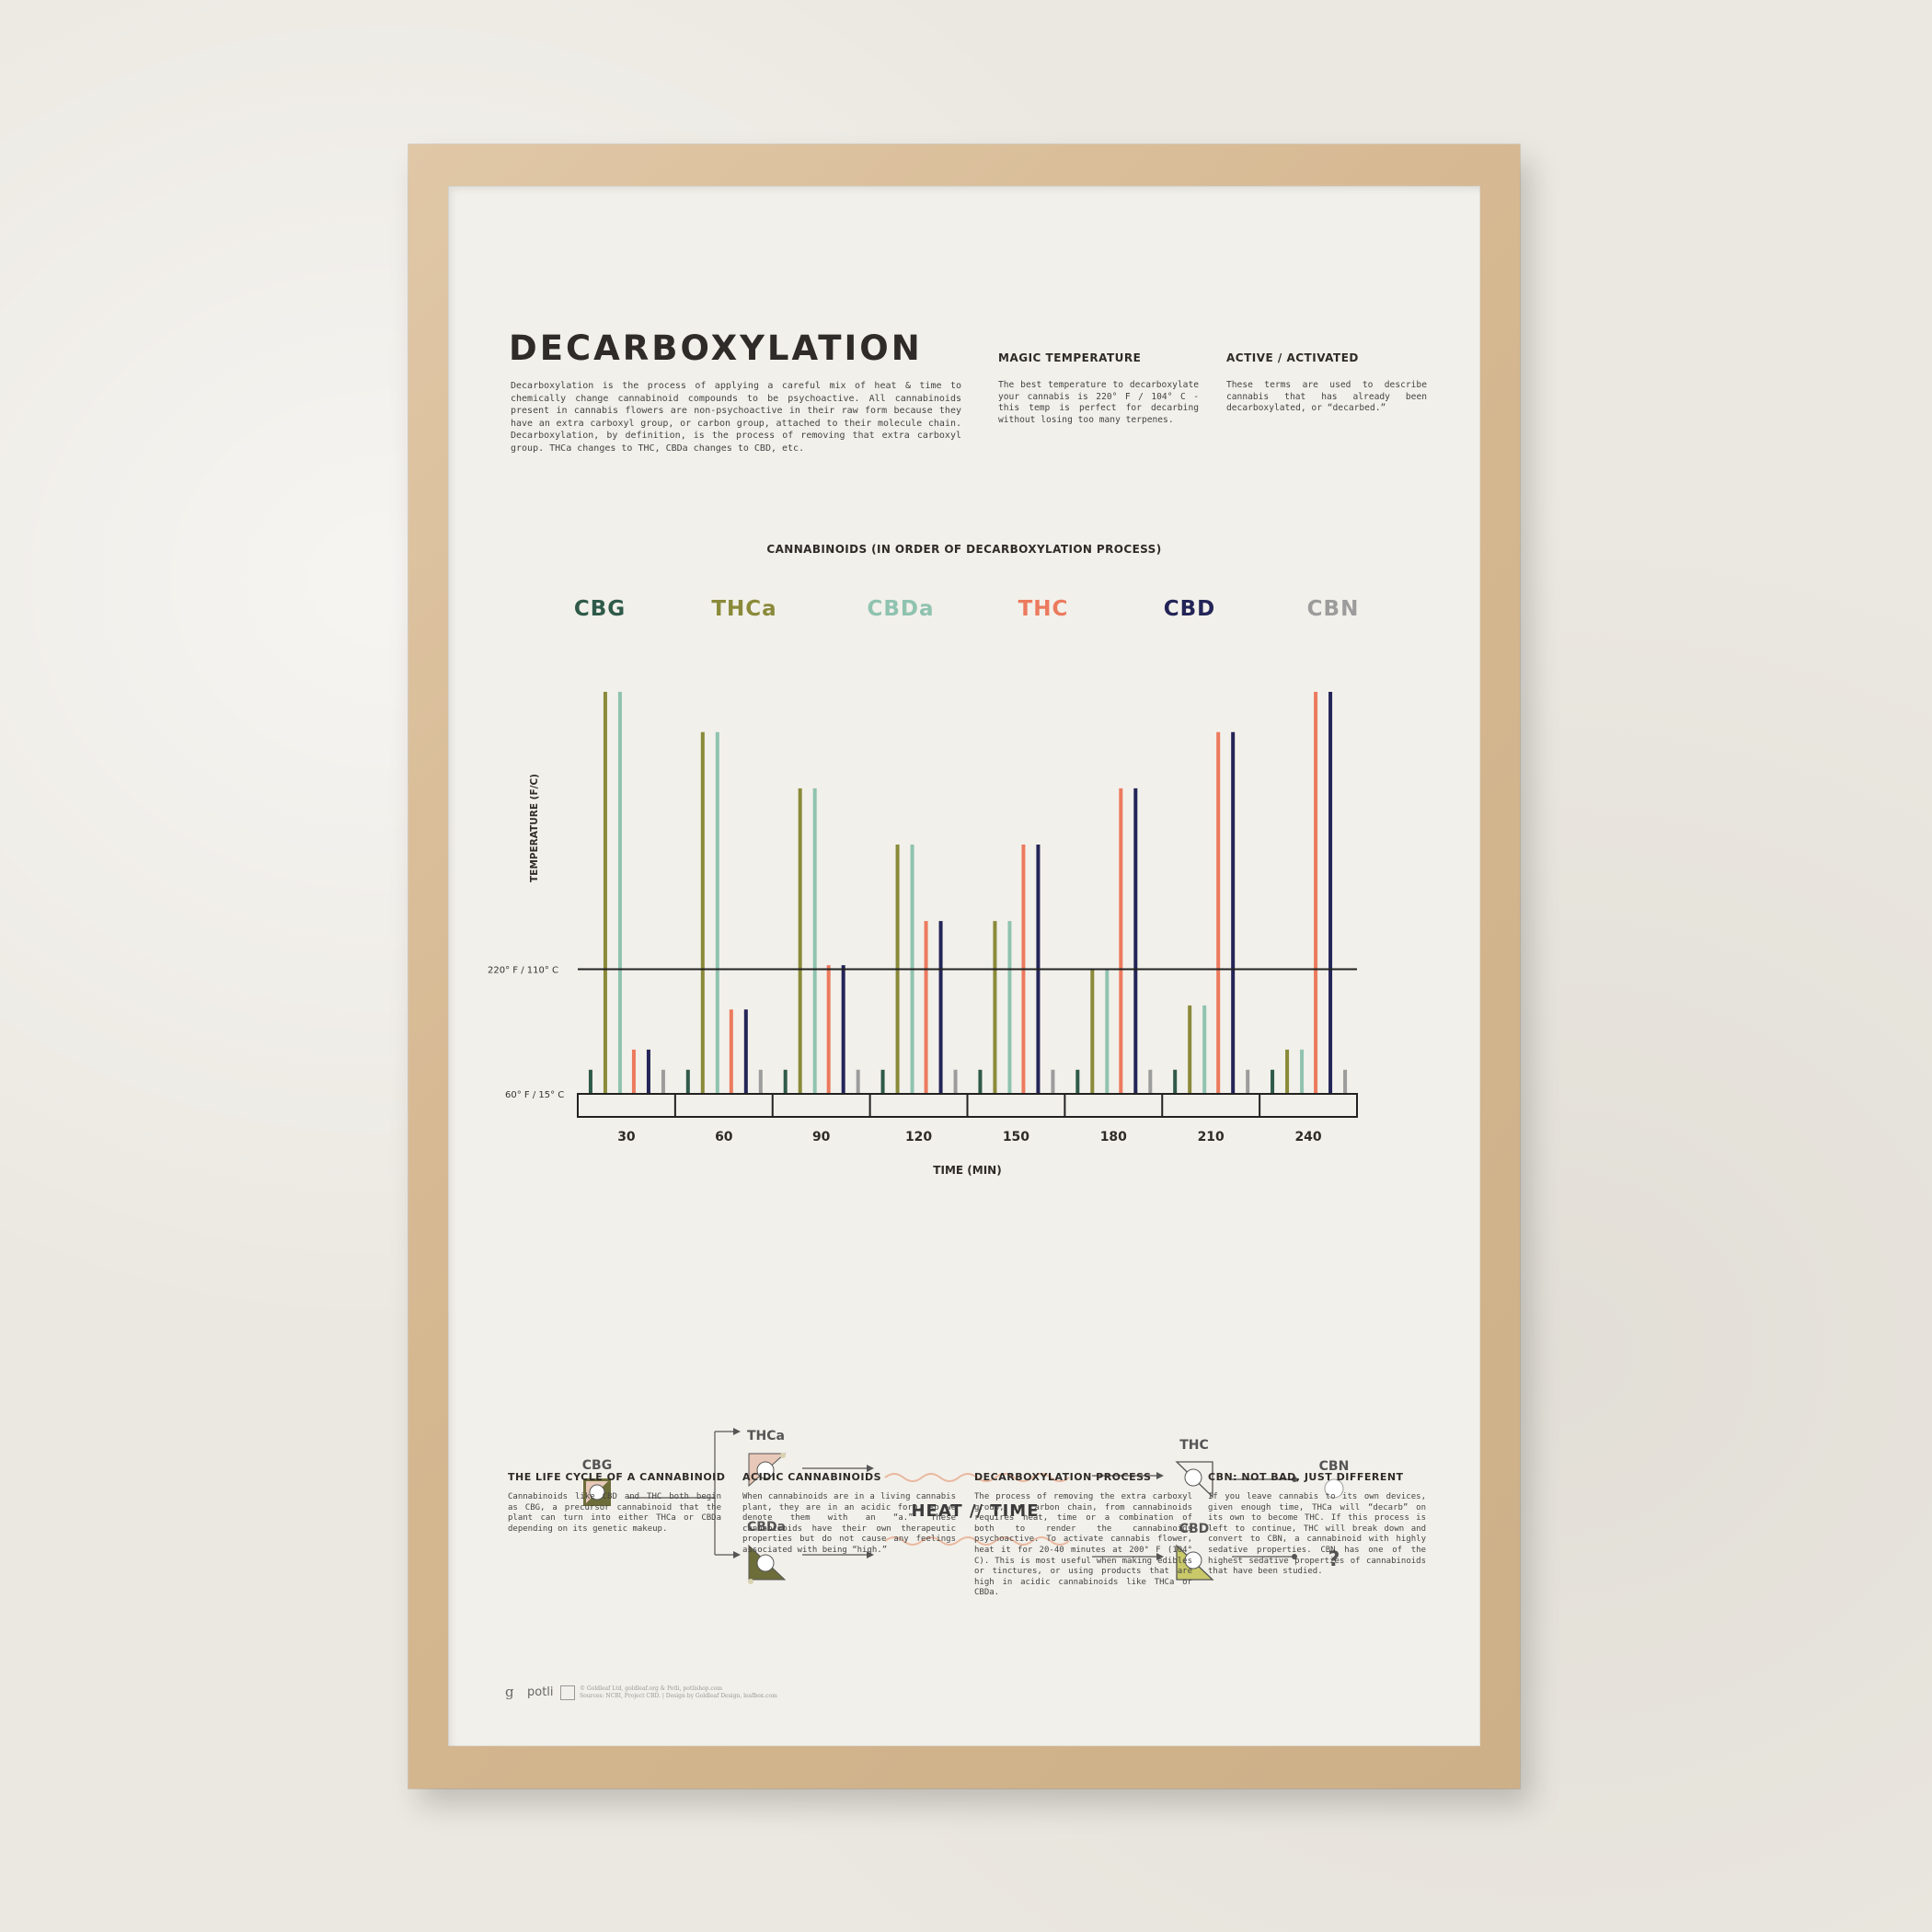 This screenshot has height=1932, width=1932. What do you see at coordinates (1334, 1488) in the screenshot?
I see `cbn-icon` at bounding box center [1334, 1488].